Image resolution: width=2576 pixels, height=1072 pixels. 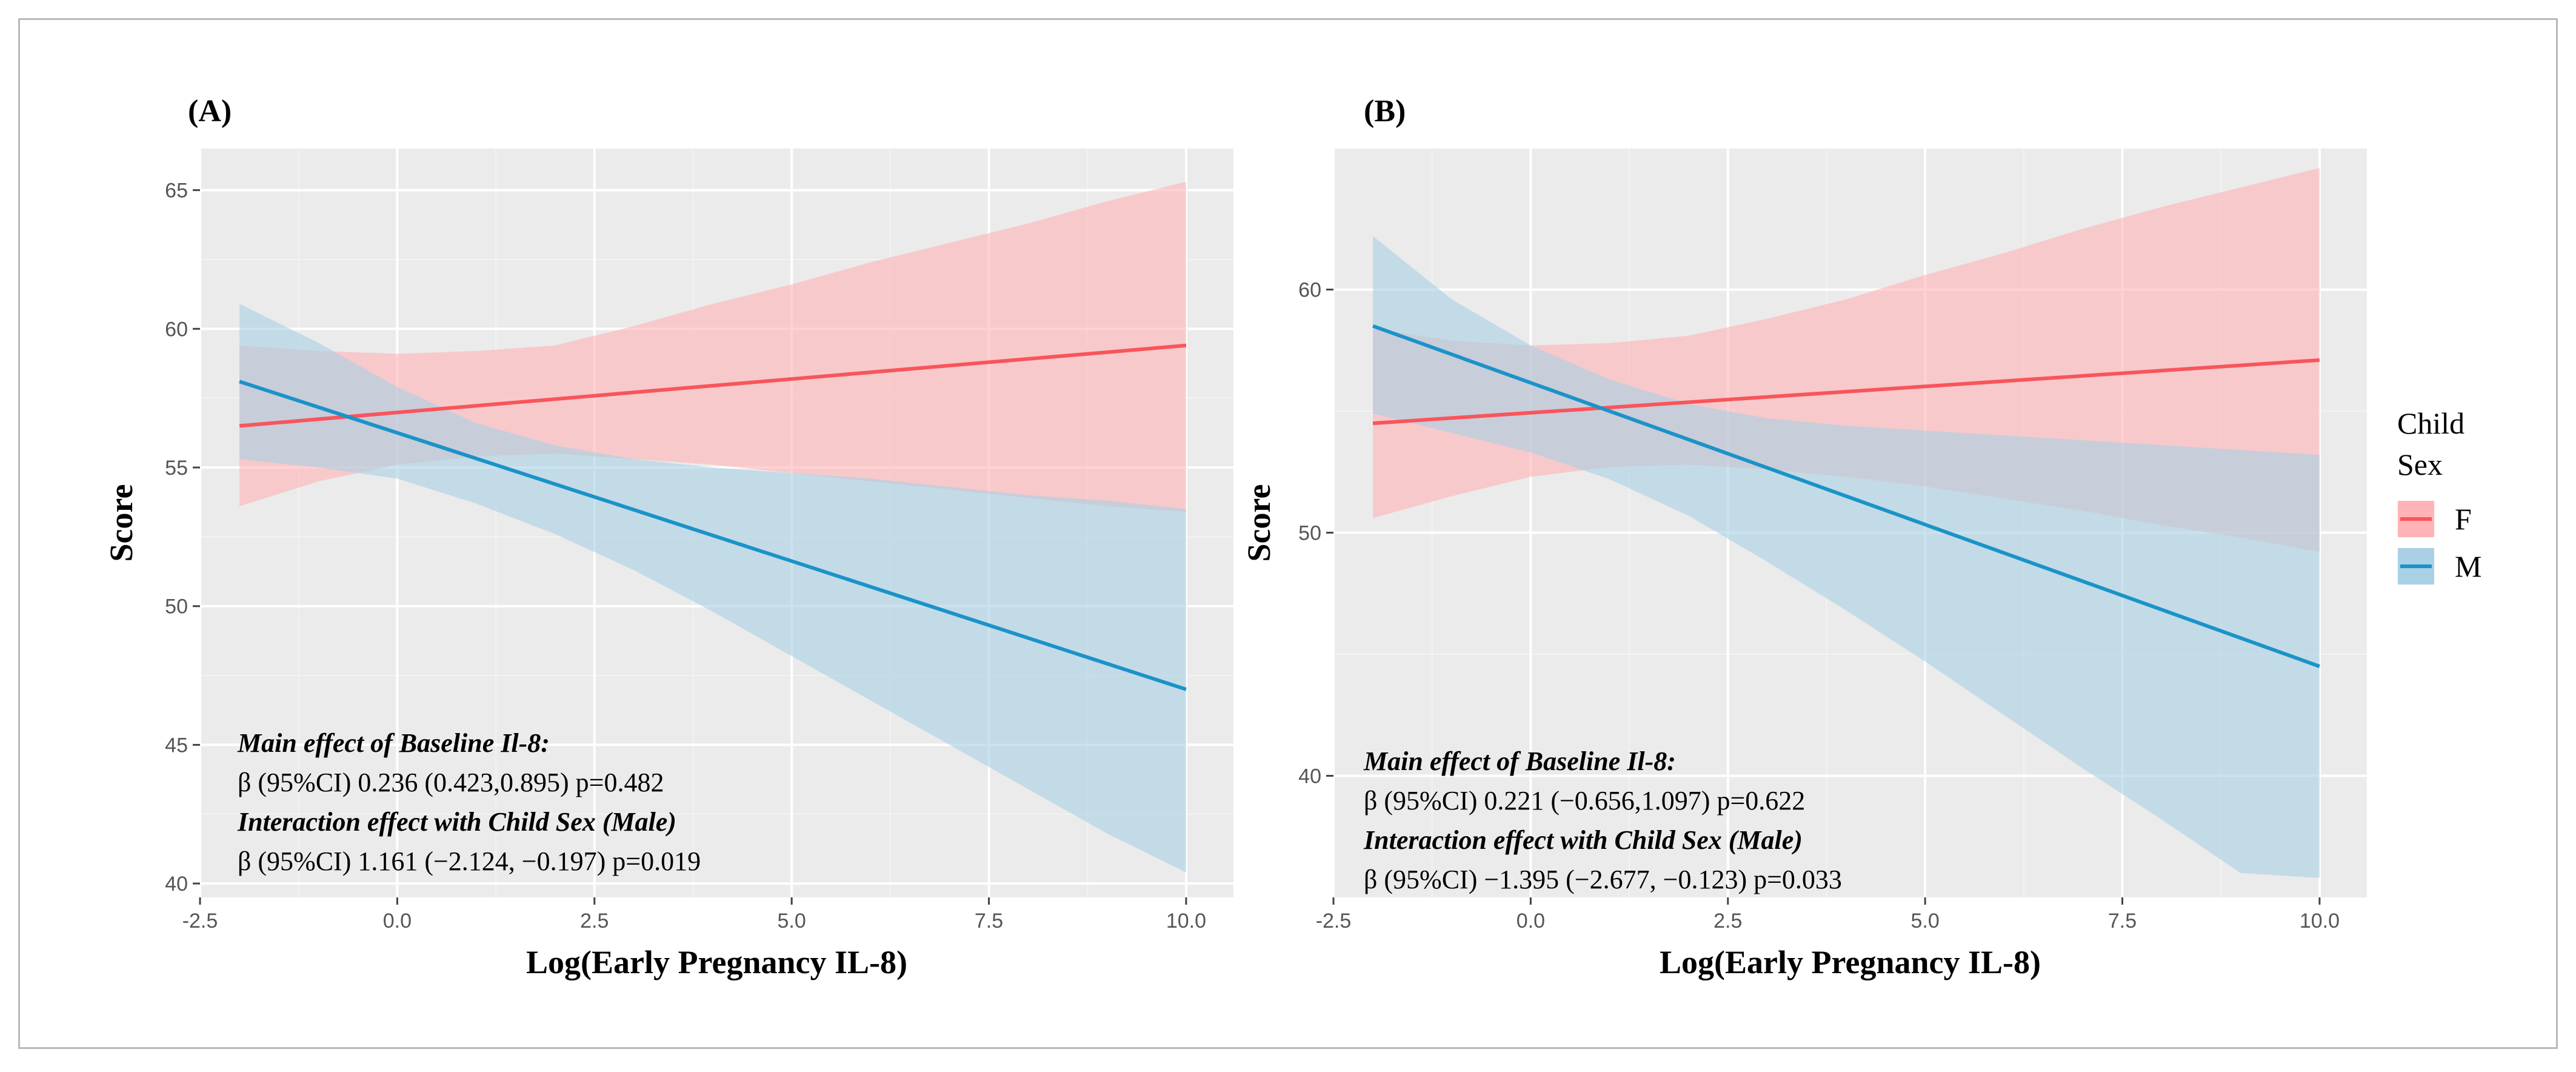 I want to click on y-tick-label: 45, so click(x=176, y=745).